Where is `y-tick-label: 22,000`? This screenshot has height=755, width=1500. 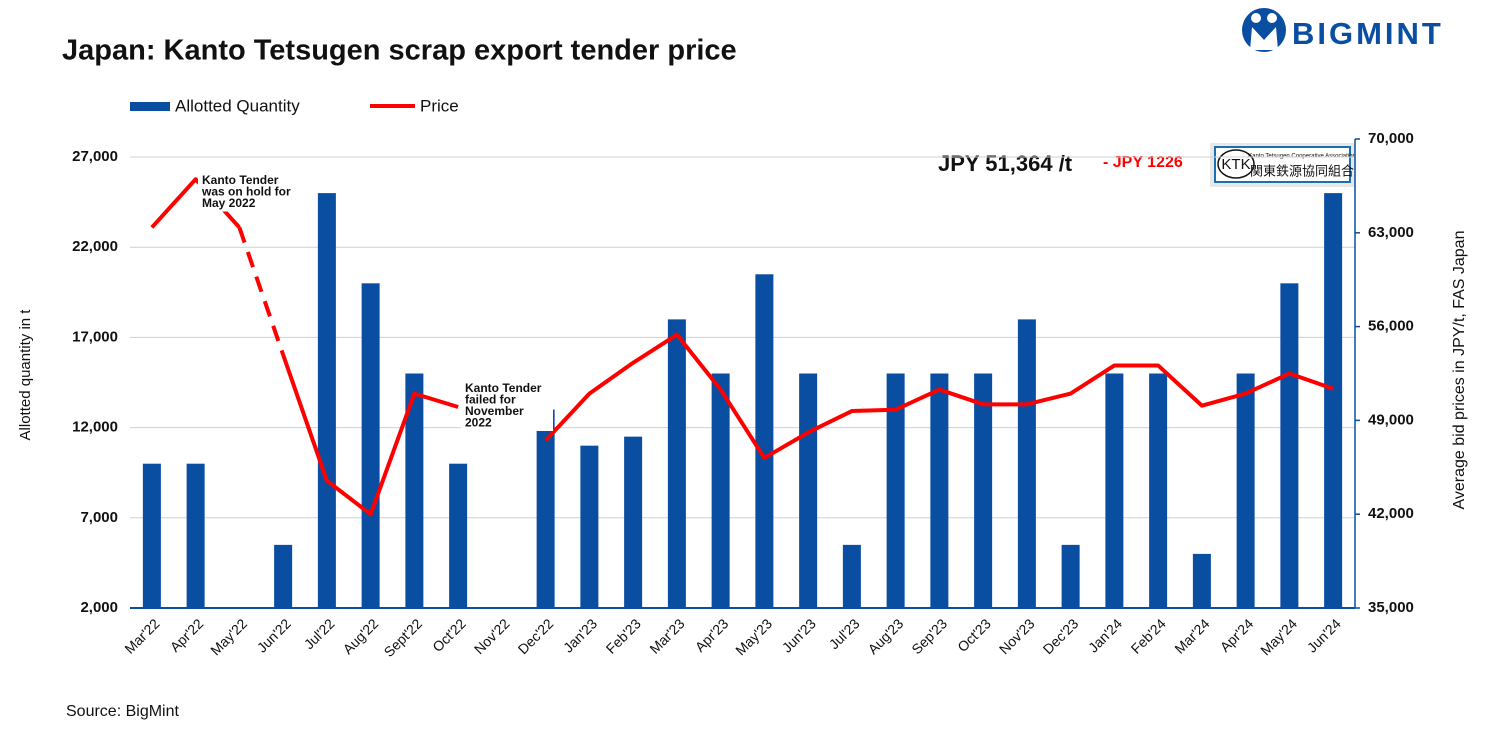 y-tick-label: 22,000 is located at coordinates (95, 246).